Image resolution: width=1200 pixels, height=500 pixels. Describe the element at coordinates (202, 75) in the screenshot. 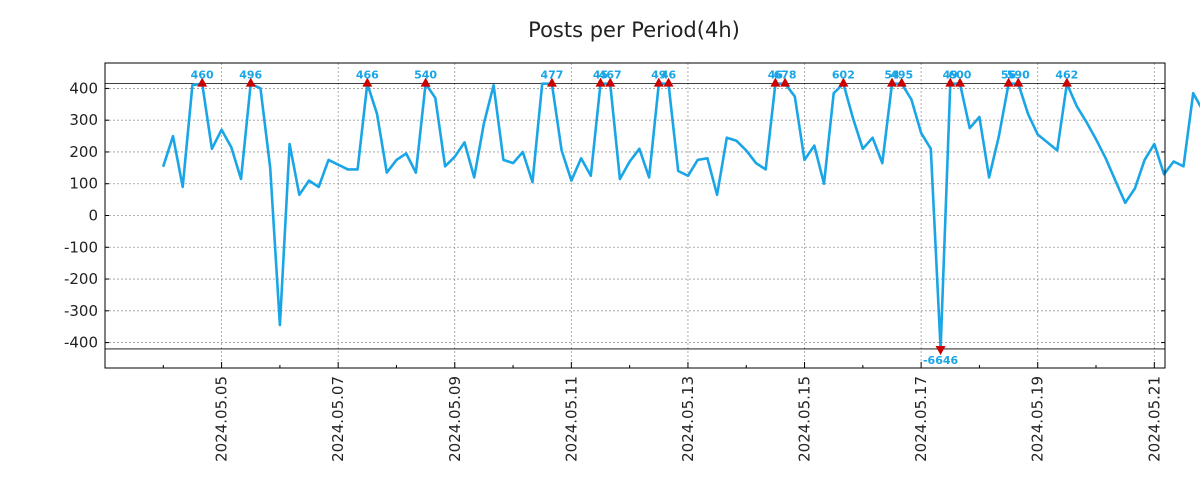

I see `annotation-label: 460` at that location.